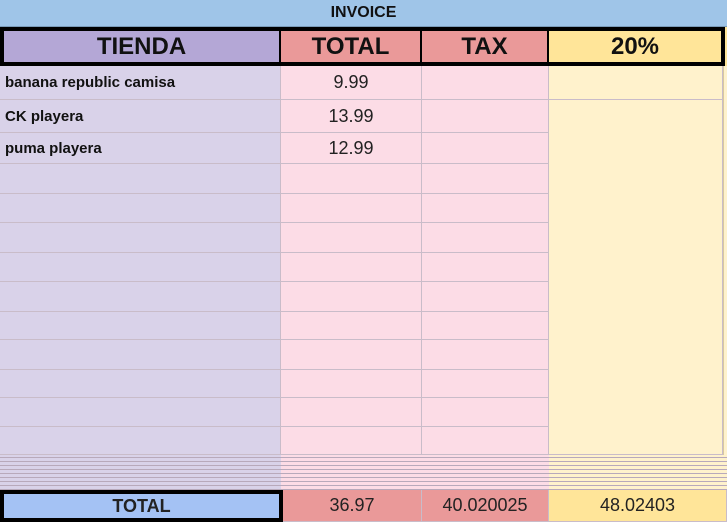 This screenshot has width=727, height=528. Describe the element at coordinates (725, 278) in the screenshot. I see `extra-col` at that location.